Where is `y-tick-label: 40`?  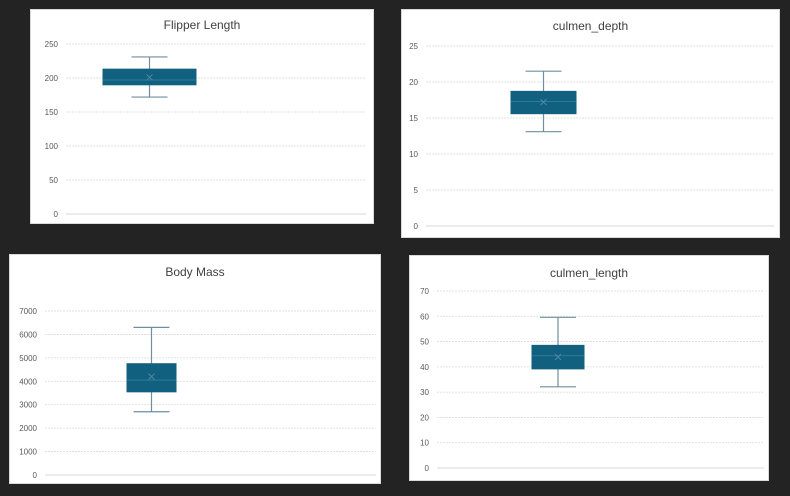 y-tick-label: 40 is located at coordinates (424, 367).